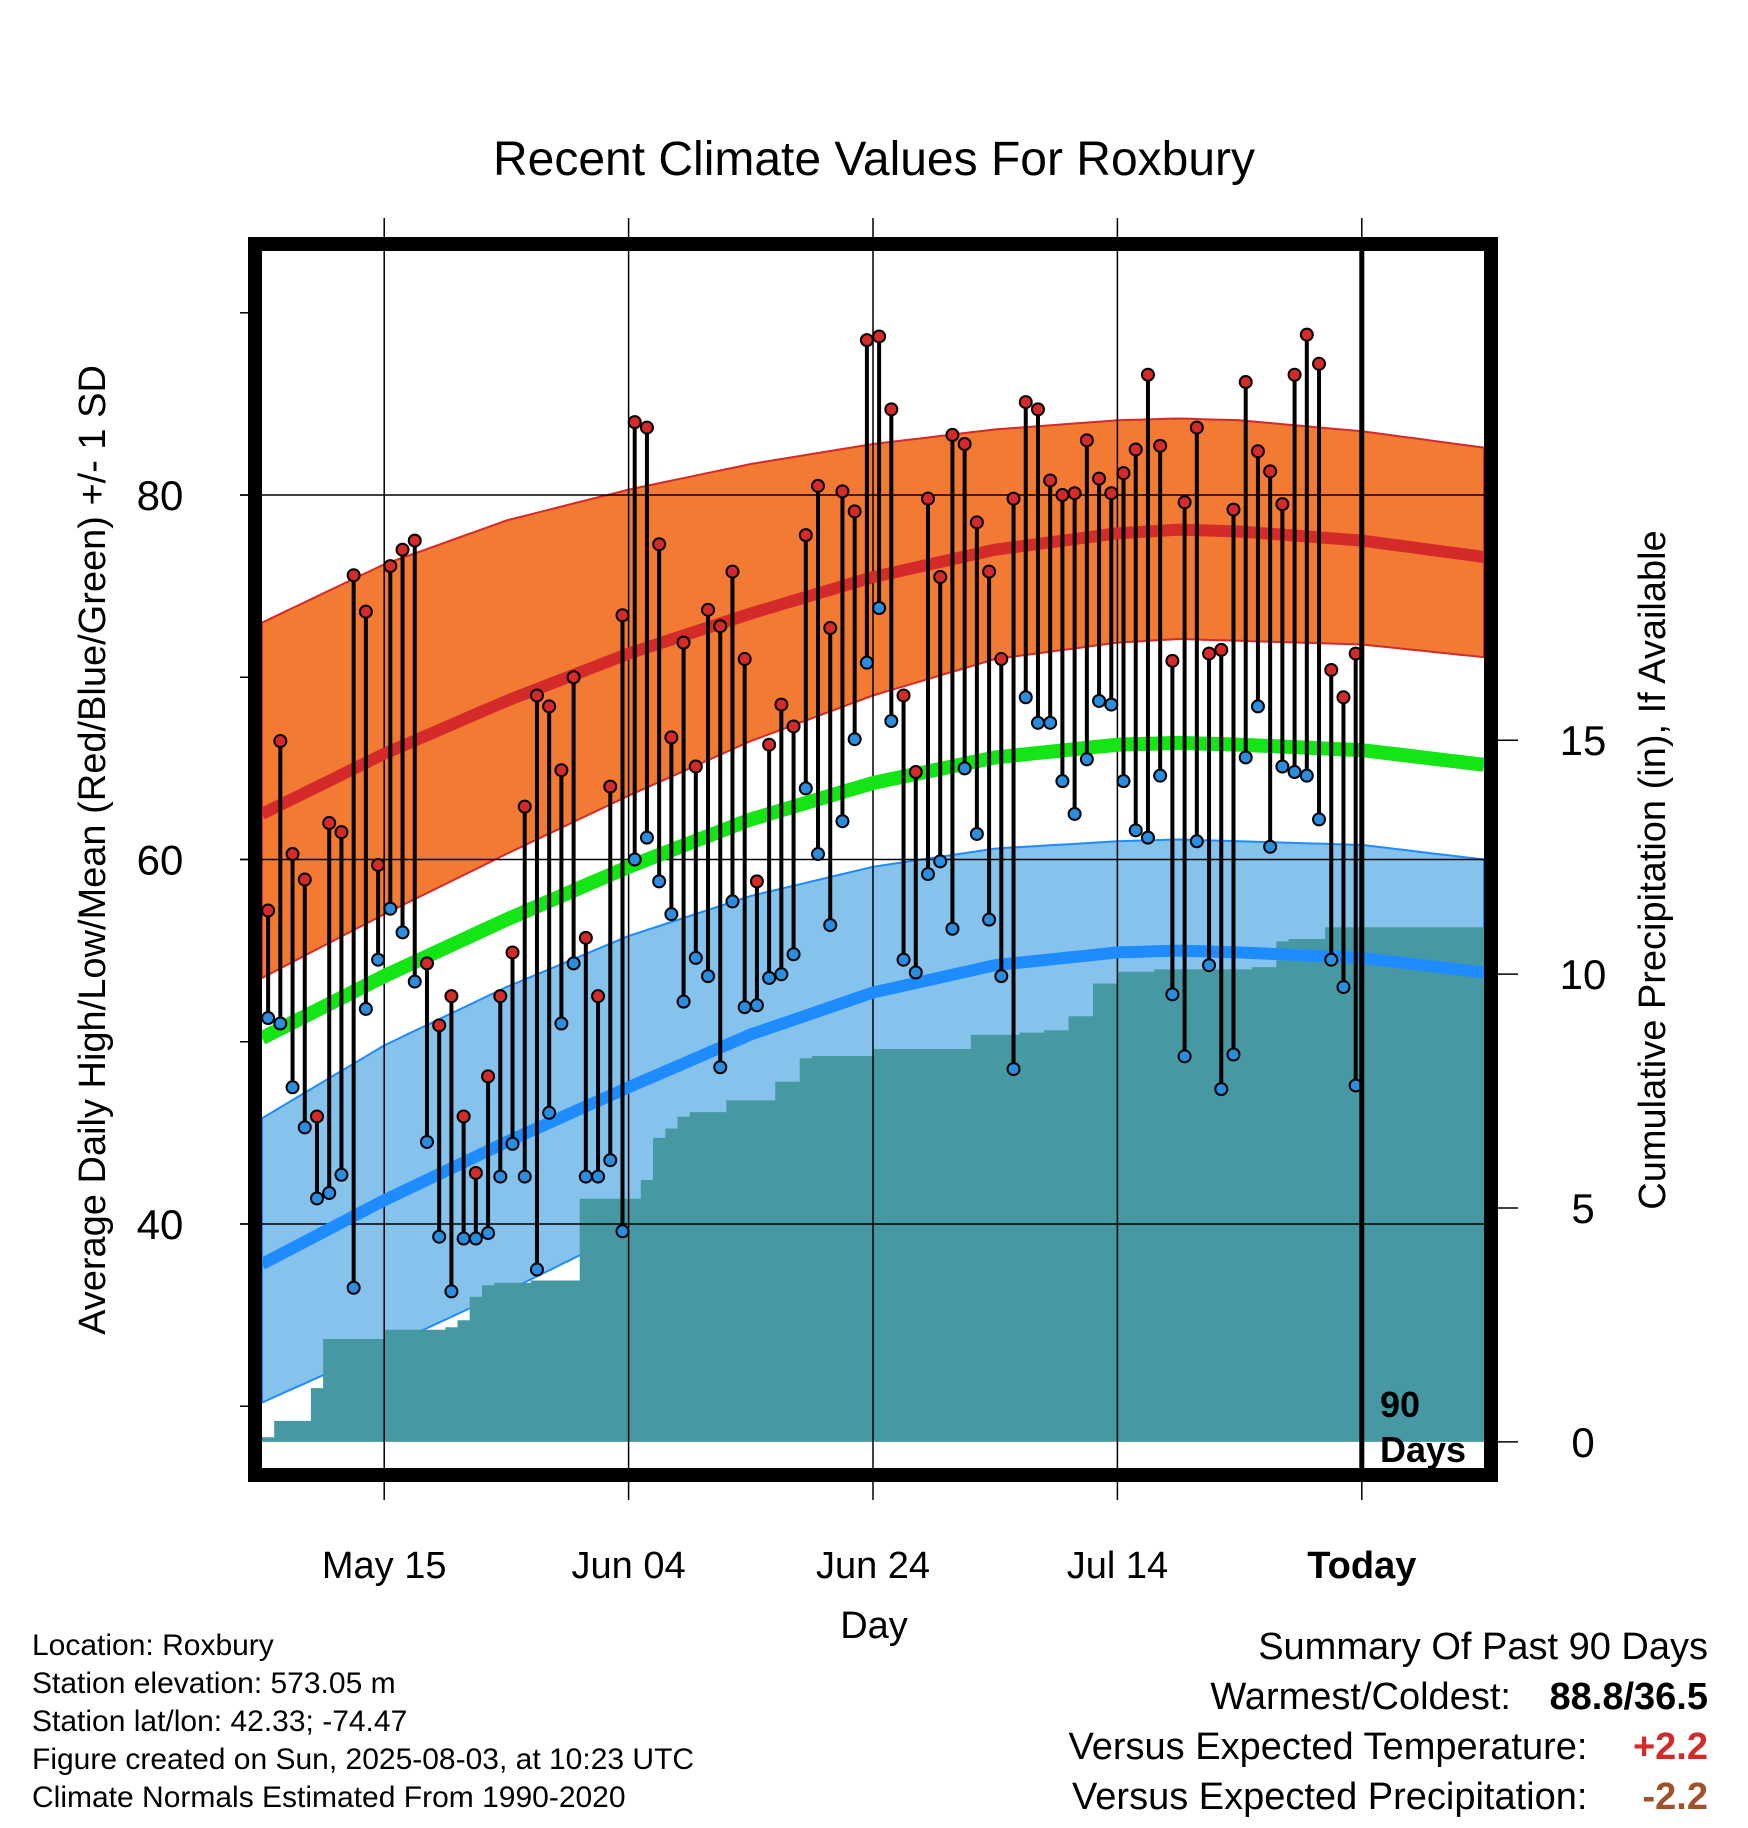  Describe the element at coordinates (1675, 1797) in the screenshot. I see `precip-value: -2.2` at that location.